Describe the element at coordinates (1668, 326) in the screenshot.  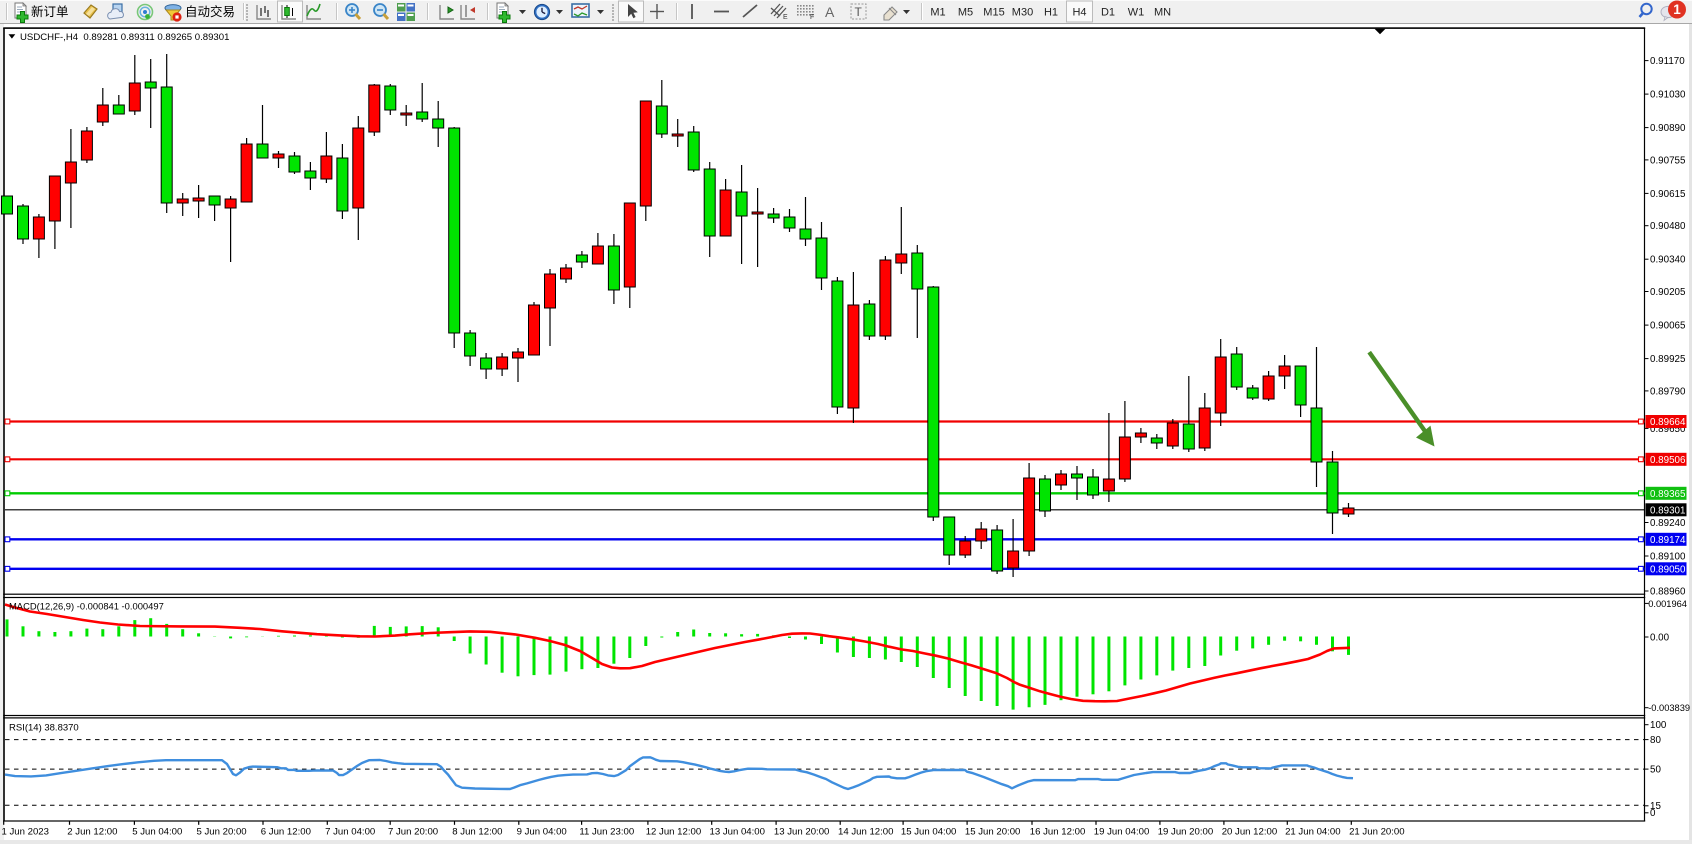
I see `svg-text: 0.90065` at that location.